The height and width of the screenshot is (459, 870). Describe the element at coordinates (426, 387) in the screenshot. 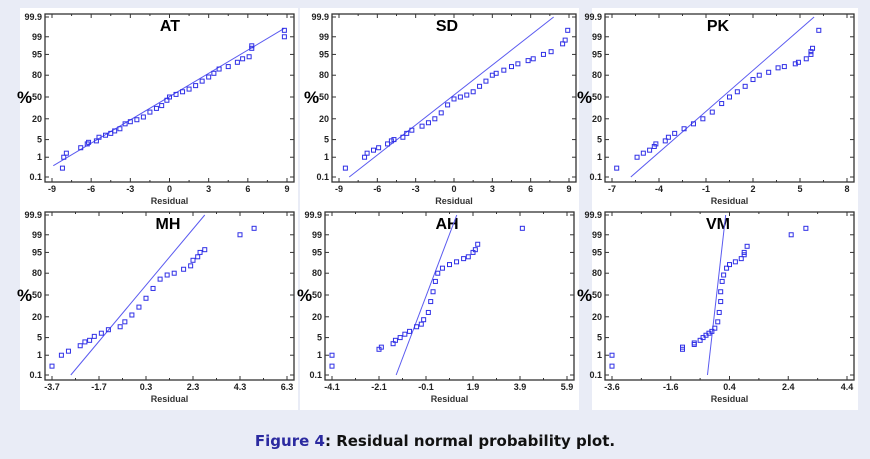

I see `x-tick-label: -0.1` at that location.